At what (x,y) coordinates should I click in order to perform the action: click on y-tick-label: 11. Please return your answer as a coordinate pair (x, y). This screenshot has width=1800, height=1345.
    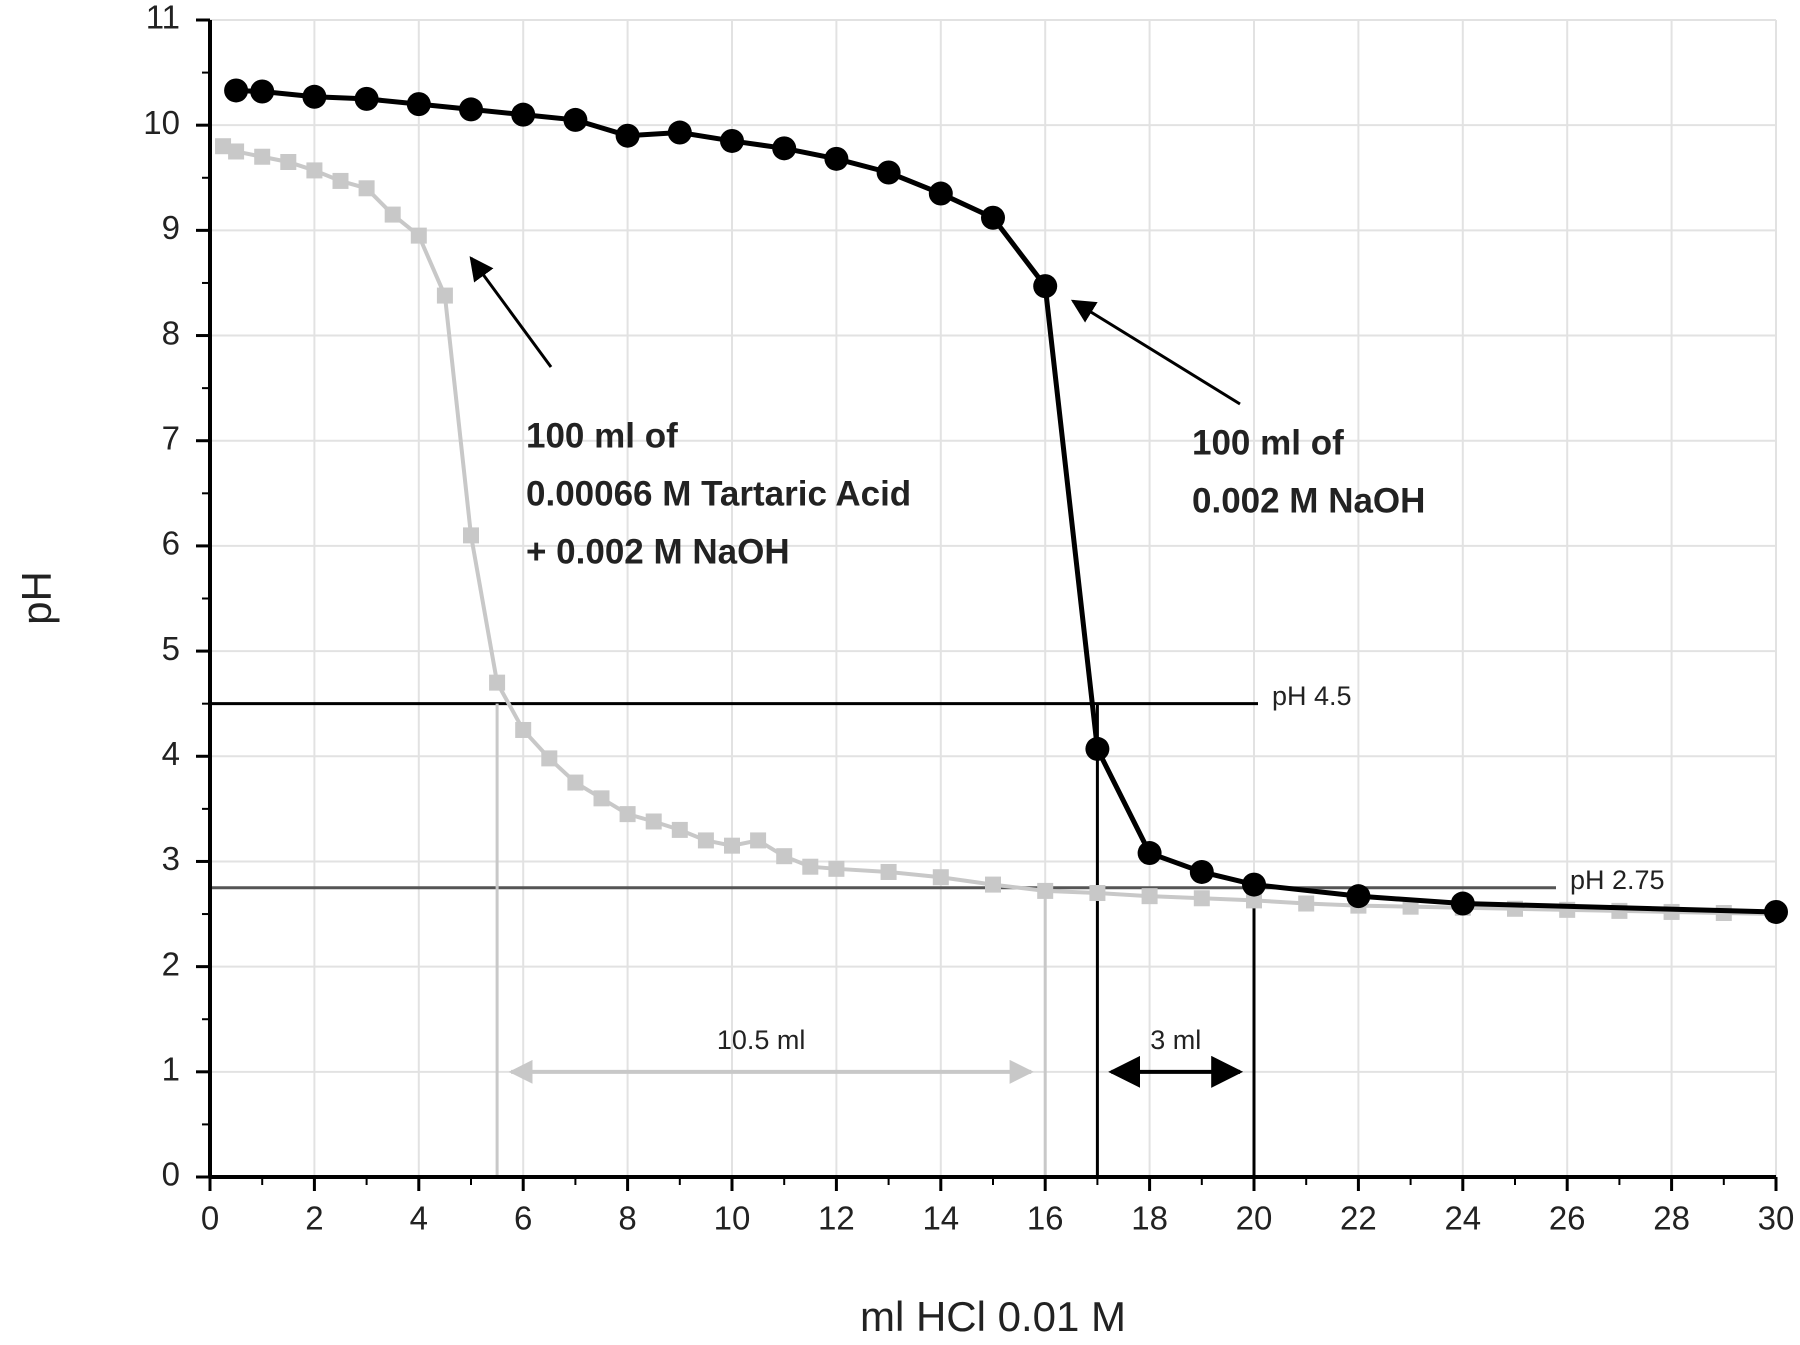
    Looking at the image, I should click on (163, 18).